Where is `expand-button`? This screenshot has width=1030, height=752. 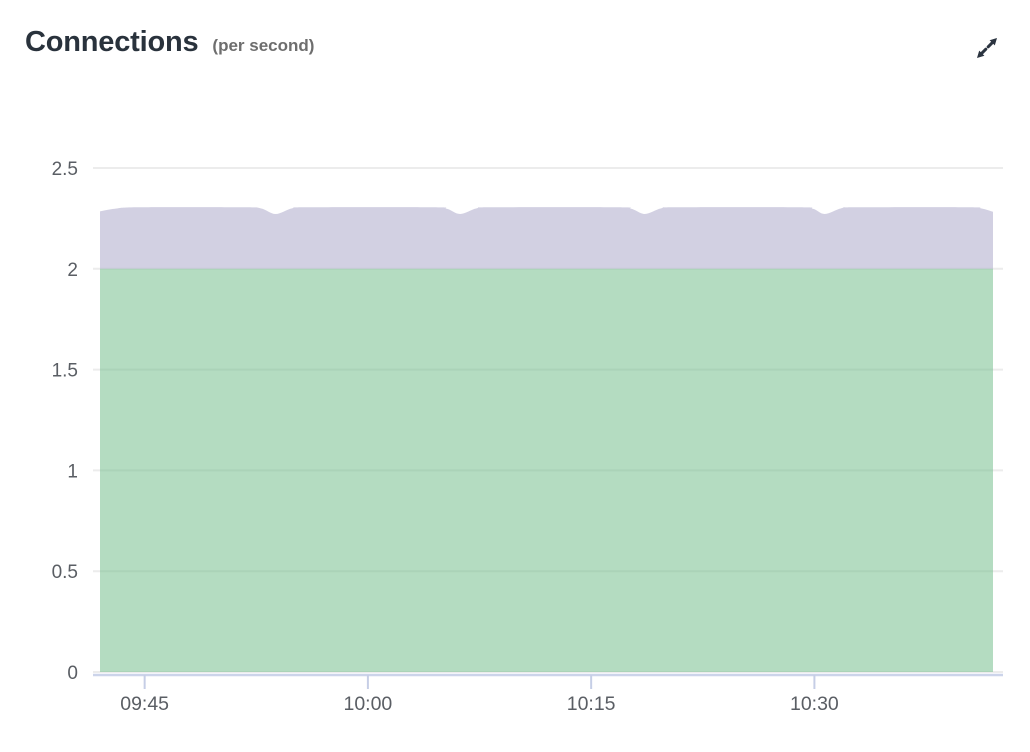 expand-button is located at coordinates (987, 48).